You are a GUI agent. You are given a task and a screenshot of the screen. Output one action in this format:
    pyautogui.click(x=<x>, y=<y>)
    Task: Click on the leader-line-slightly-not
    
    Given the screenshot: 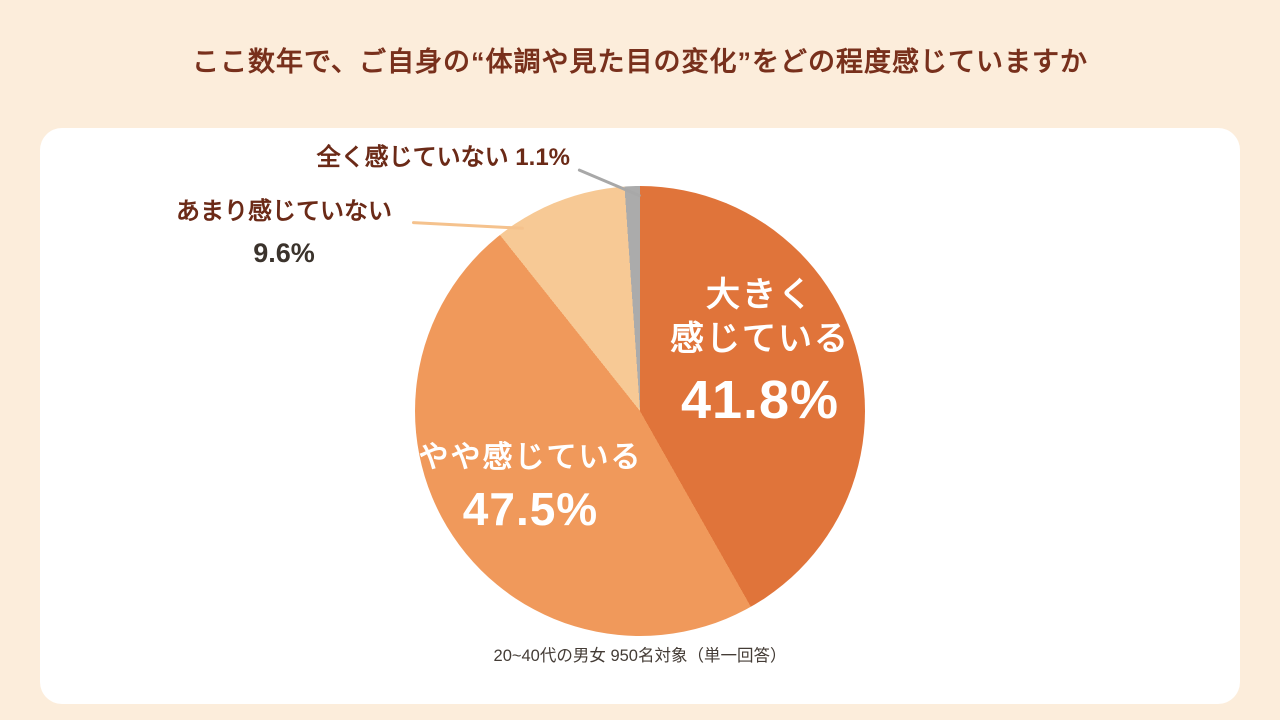 What is the action you would take?
    pyautogui.click(x=467, y=225)
    